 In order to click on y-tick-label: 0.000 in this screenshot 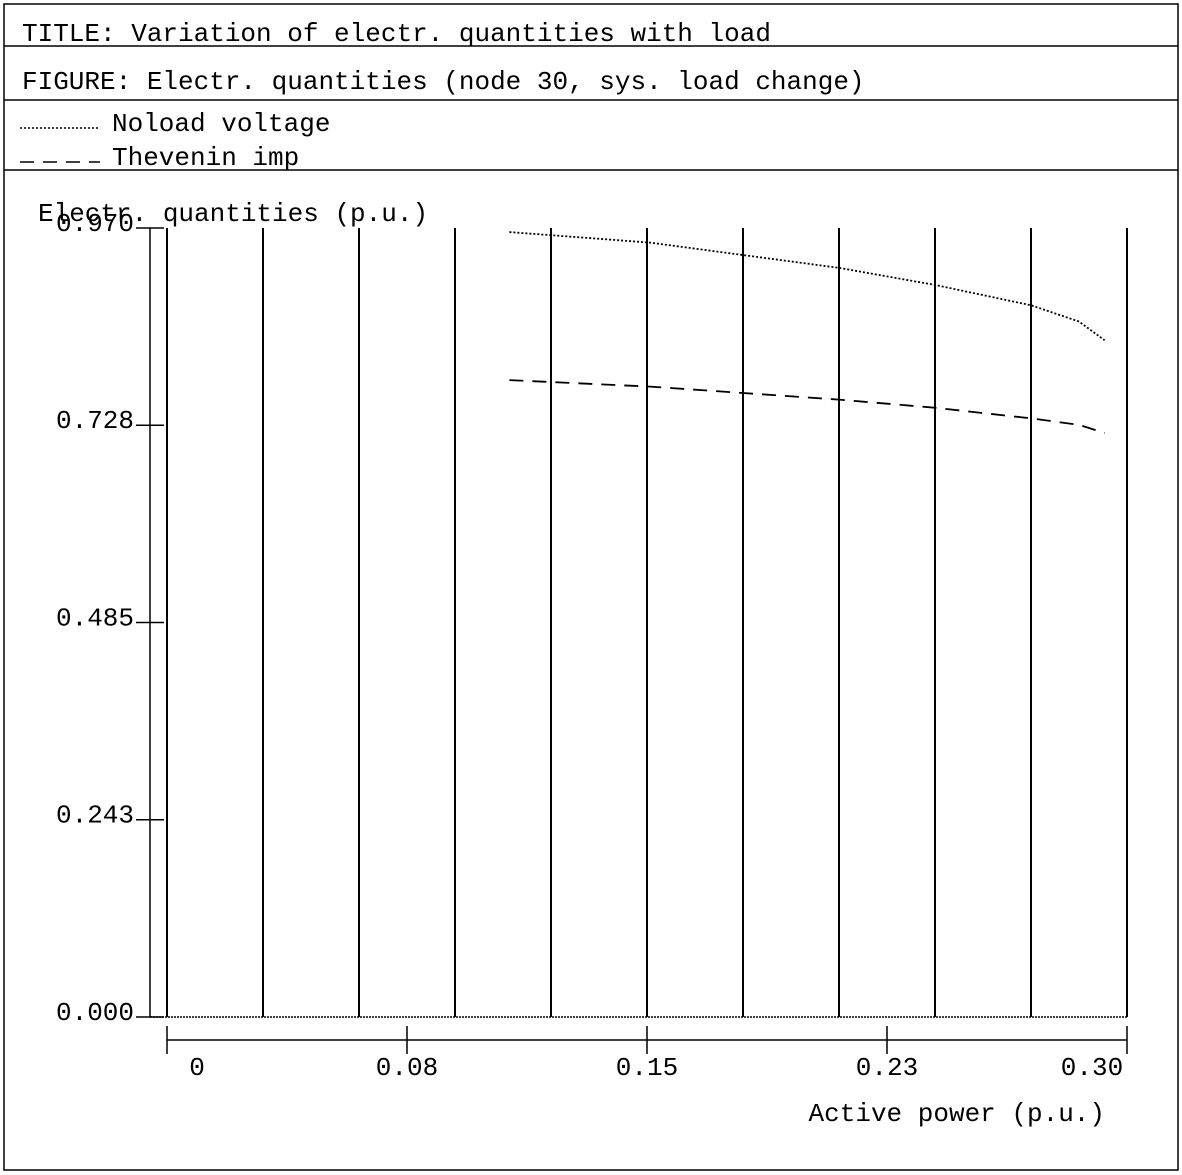, I will do `click(95, 1013)`.